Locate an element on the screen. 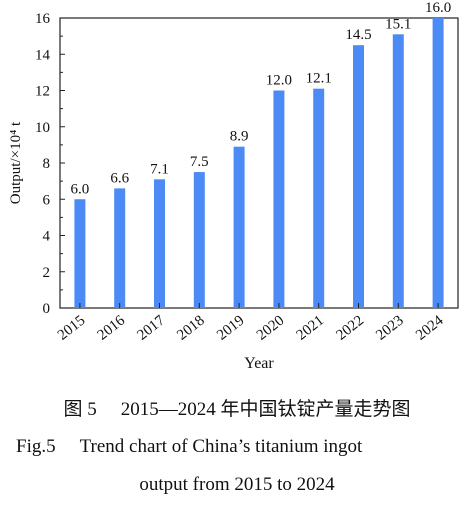 The width and height of the screenshot is (474, 506). y-tick-label: 0 is located at coordinates (47, 309).